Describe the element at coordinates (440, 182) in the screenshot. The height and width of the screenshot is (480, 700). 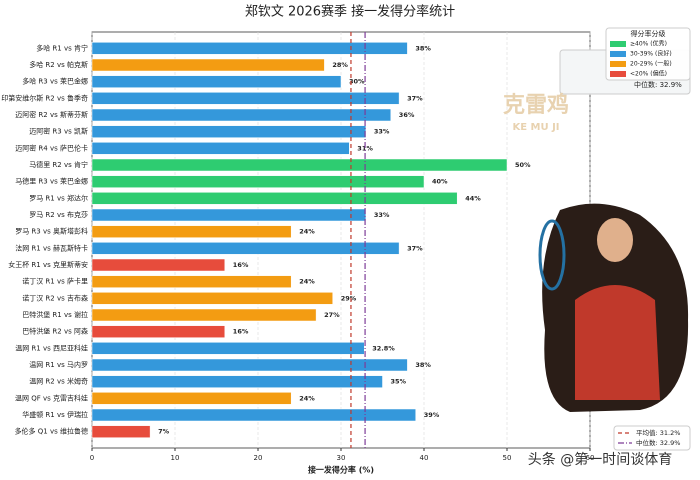
I see `value-label: 40%` at that location.